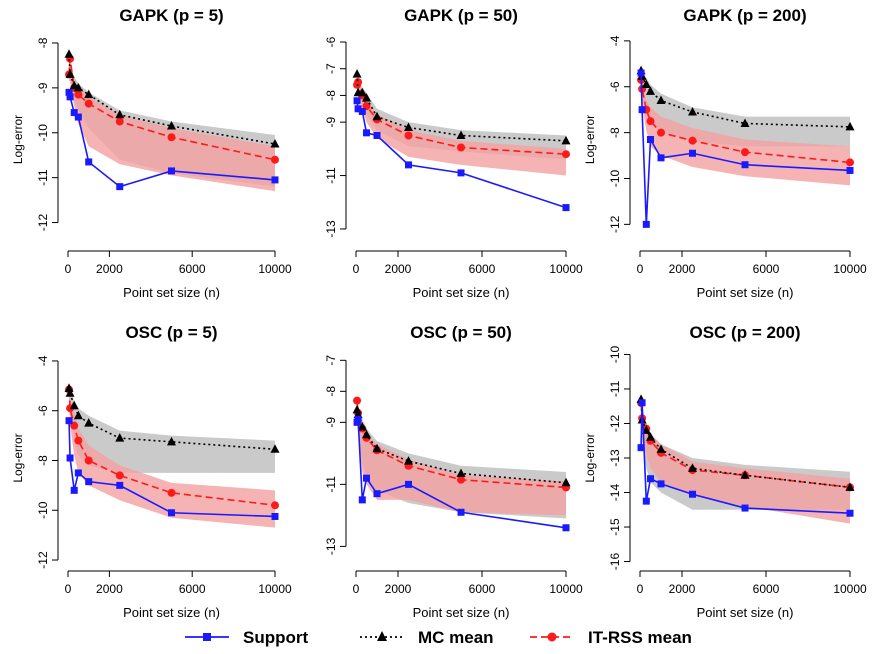 Image resolution: width=872 pixels, height=654 pixels. What do you see at coordinates (275, 637) in the screenshot?
I see `legend-label: Support` at bounding box center [275, 637].